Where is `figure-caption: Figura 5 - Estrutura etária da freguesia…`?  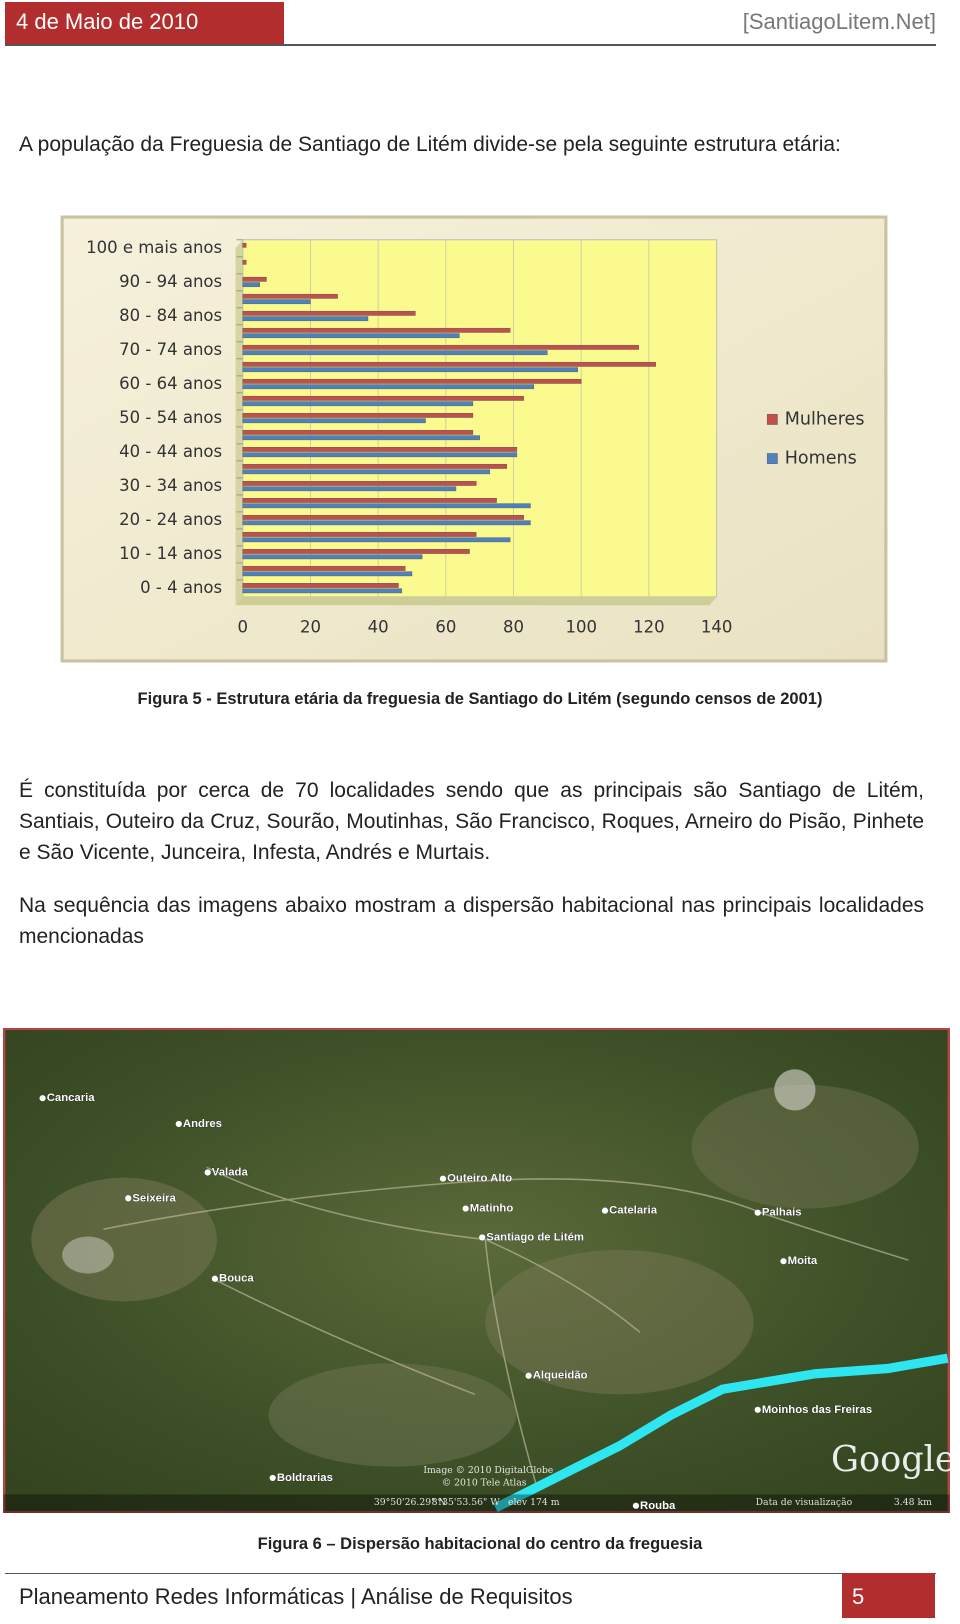
figure-caption: Figura 5 - Estrutura etária da freguesia… is located at coordinates (480, 699).